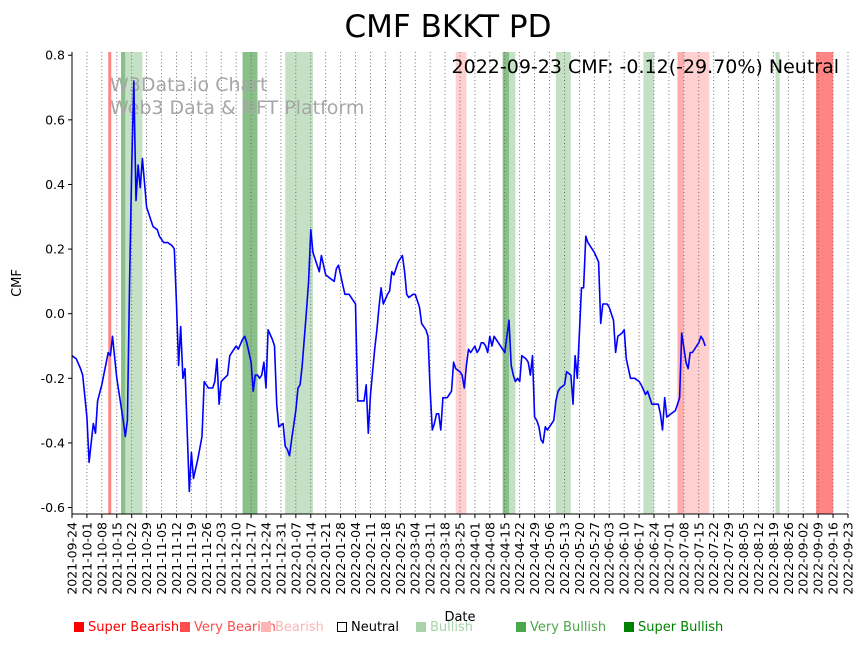  Describe the element at coordinates (355, 558) in the screenshot. I see `x-tick-label-19: 2022-02-04` at that location.